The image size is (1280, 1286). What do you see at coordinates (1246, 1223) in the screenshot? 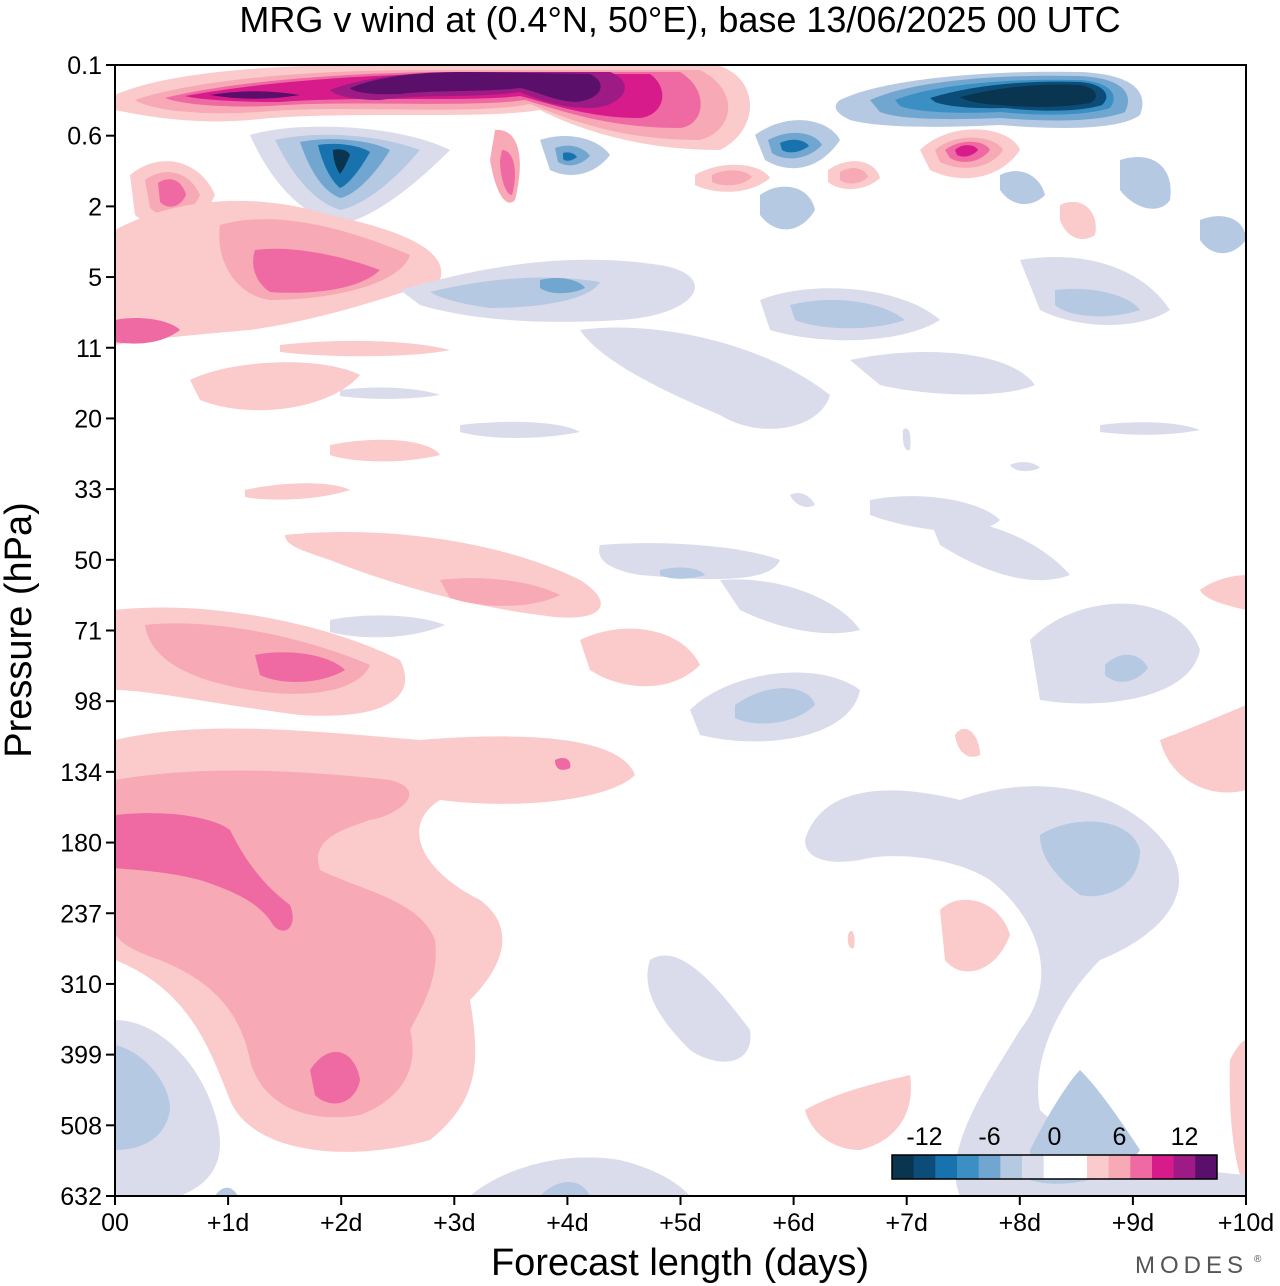
I see `x-tick-label: +10d` at bounding box center [1246, 1223].